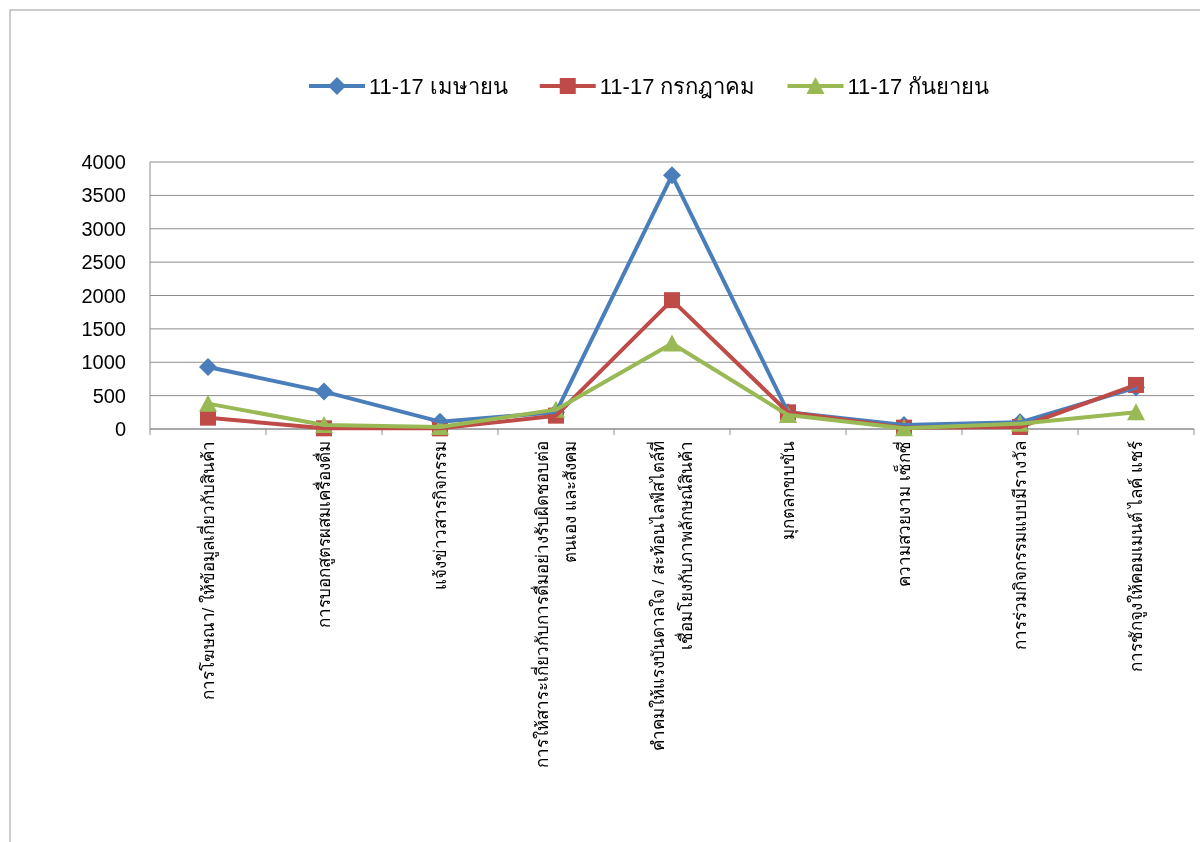 This screenshot has width=1200, height=842. Describe the element at coordinates (103, 228) in the screenshot. I see `y-tick-label: 3000` at that location.